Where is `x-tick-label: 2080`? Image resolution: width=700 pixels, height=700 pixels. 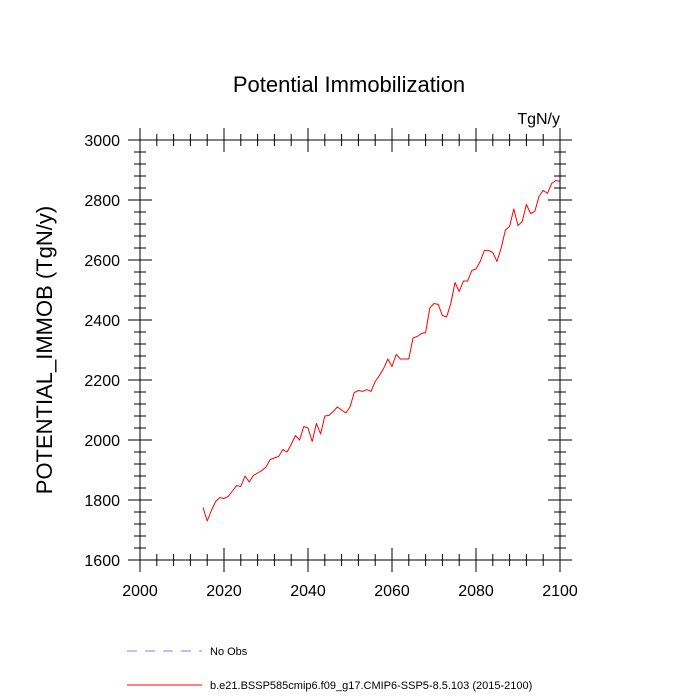 x-tick-label: 2080 is located at coordinates (476, 591).